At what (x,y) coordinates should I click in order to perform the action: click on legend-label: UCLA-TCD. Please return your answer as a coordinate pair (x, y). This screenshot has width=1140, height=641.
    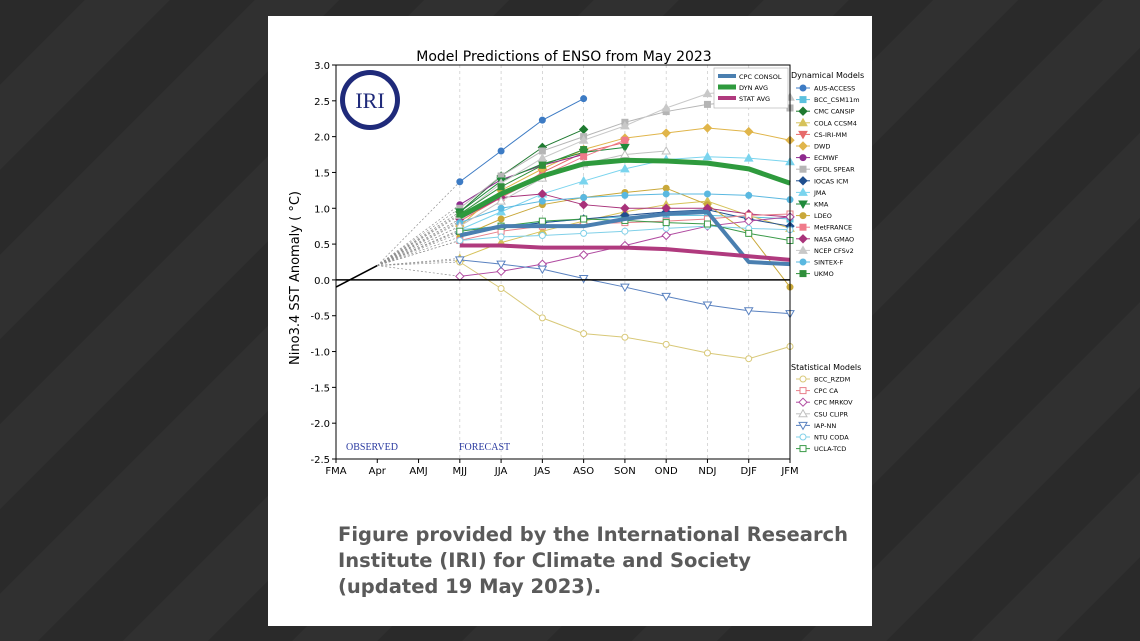
    Looking at the image, I should click on (830, 449).